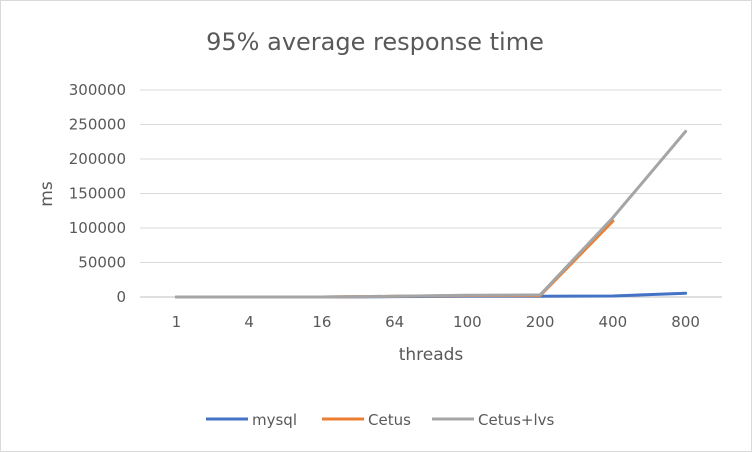 The height and width of the screenshot is (452, 752). Describe the element at coordinates (249, 322) in the screenshot. I see `x-tick-label: 4` at that location.